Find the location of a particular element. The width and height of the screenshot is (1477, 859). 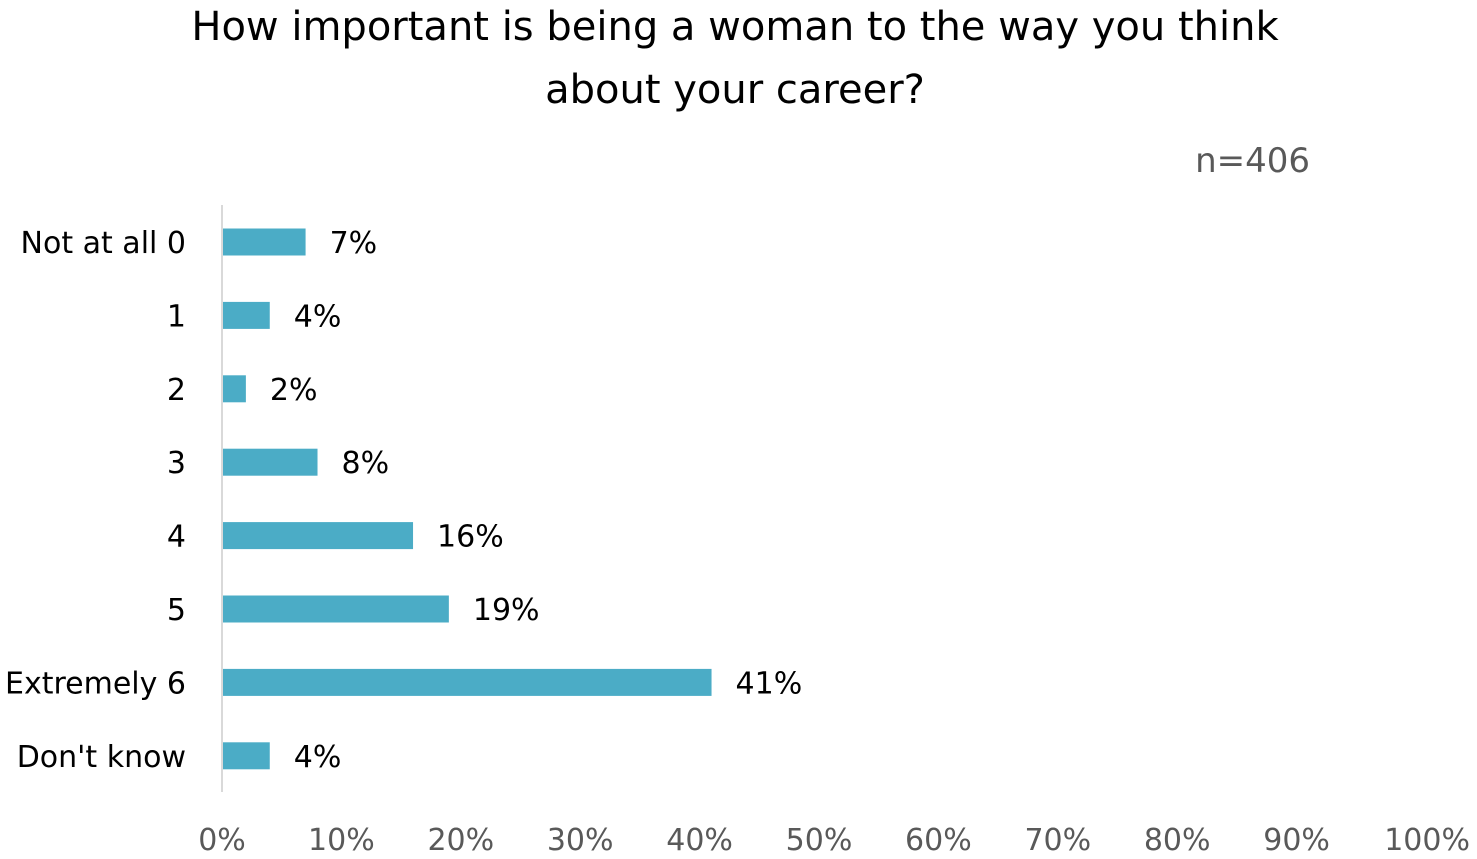

x-tick-label: 10% is located at coordinates (341, 840).